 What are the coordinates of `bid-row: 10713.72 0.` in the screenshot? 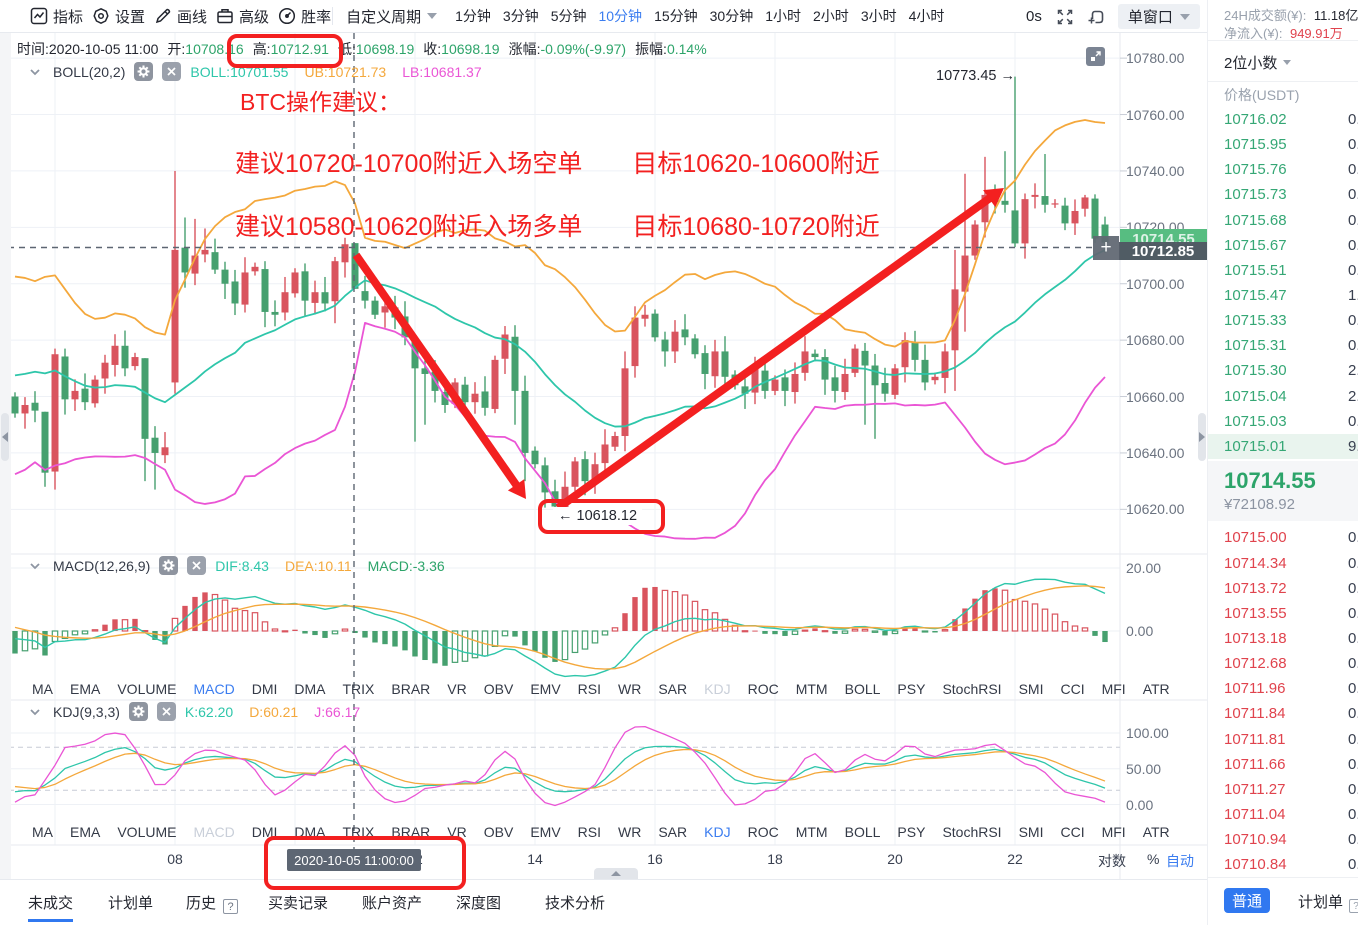 It's located at (1283, 588).